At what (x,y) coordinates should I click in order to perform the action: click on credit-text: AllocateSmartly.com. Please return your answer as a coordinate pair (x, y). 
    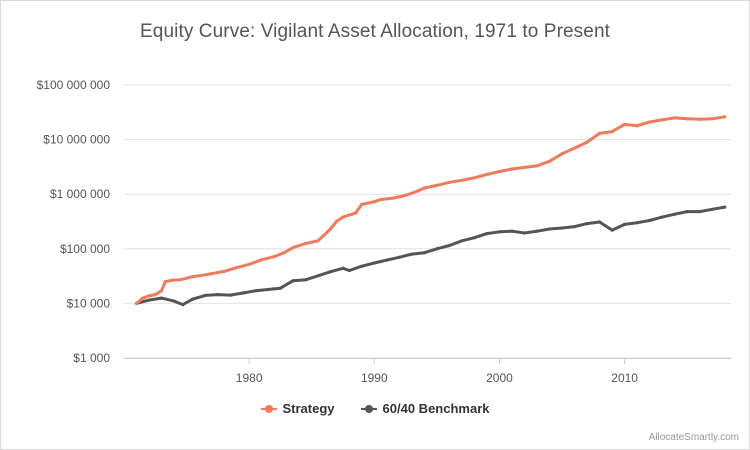
    Looking at the image, I should click on (693, 437).